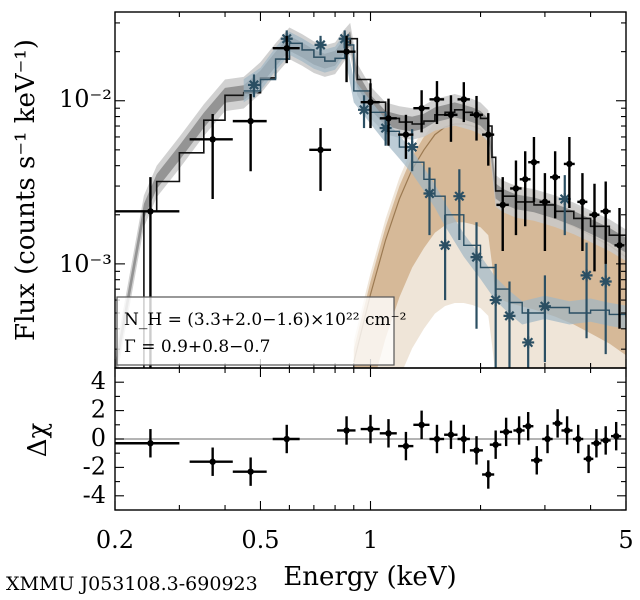 Image resolution: width=640 pixels, height=600 pixels. What do you see at coordinates (197, 347) in the screenshot?
I see `legend-gamma-text: Γ = 0.9+0.8−0.7` at bounding box center [197, 347].